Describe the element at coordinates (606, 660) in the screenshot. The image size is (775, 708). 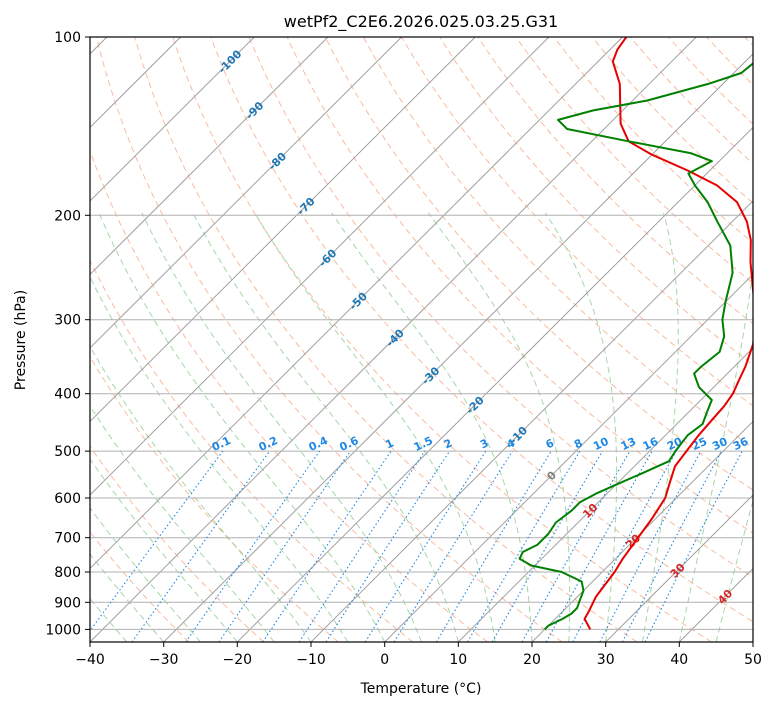
I see `x-tick-label: 30` at that location.